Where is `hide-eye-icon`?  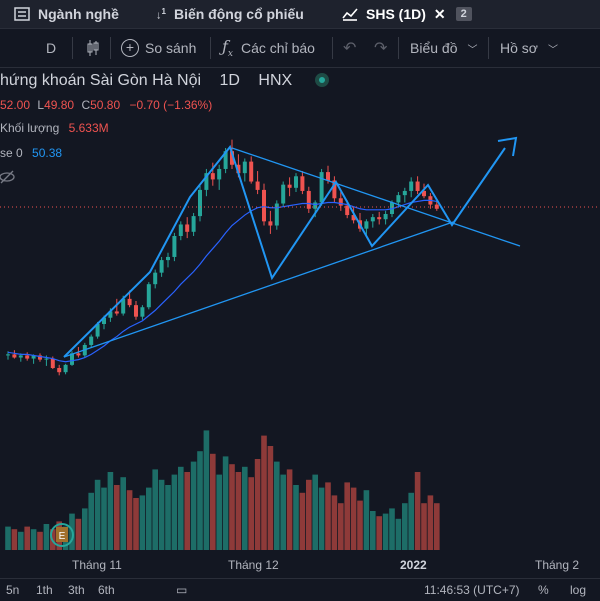
hide-eye-icon is located at coordinates (8, 177).